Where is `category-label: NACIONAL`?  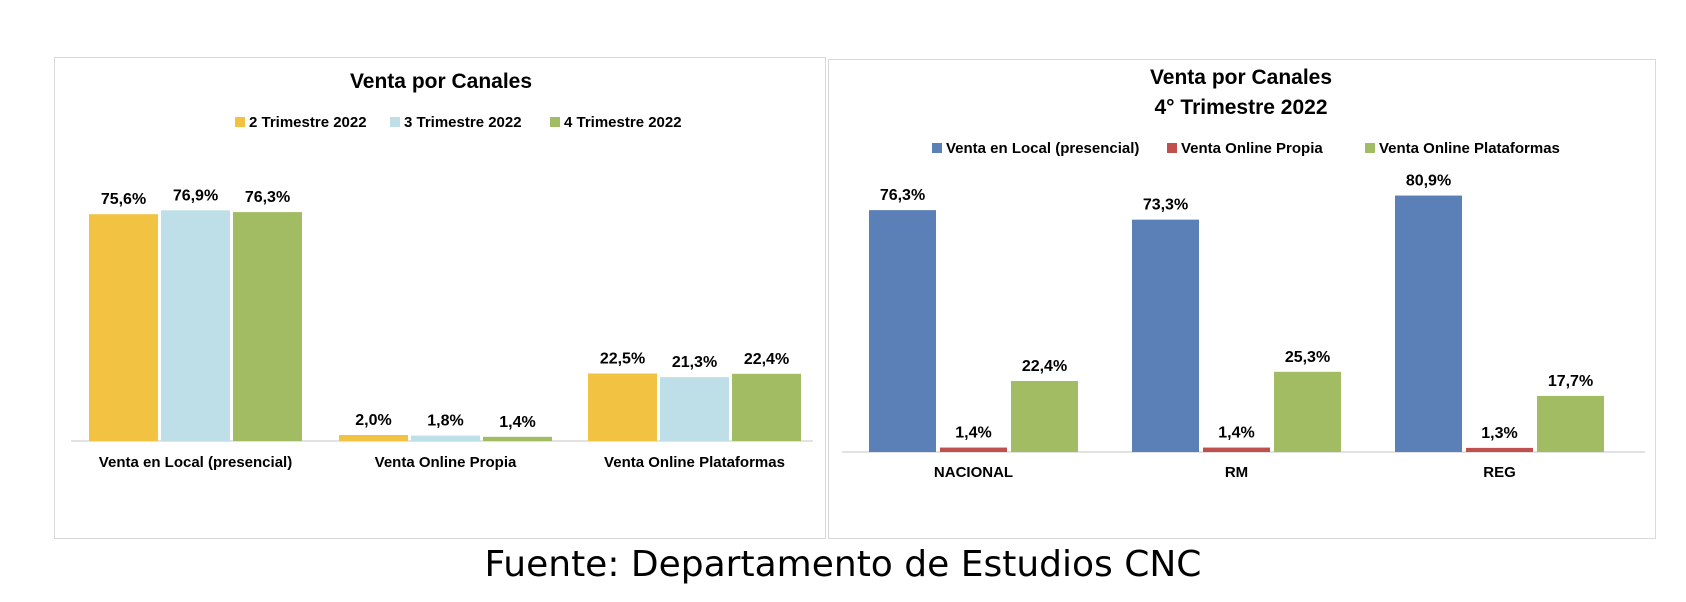
category-label: NACIONAL is located at coordinates (973, 472).